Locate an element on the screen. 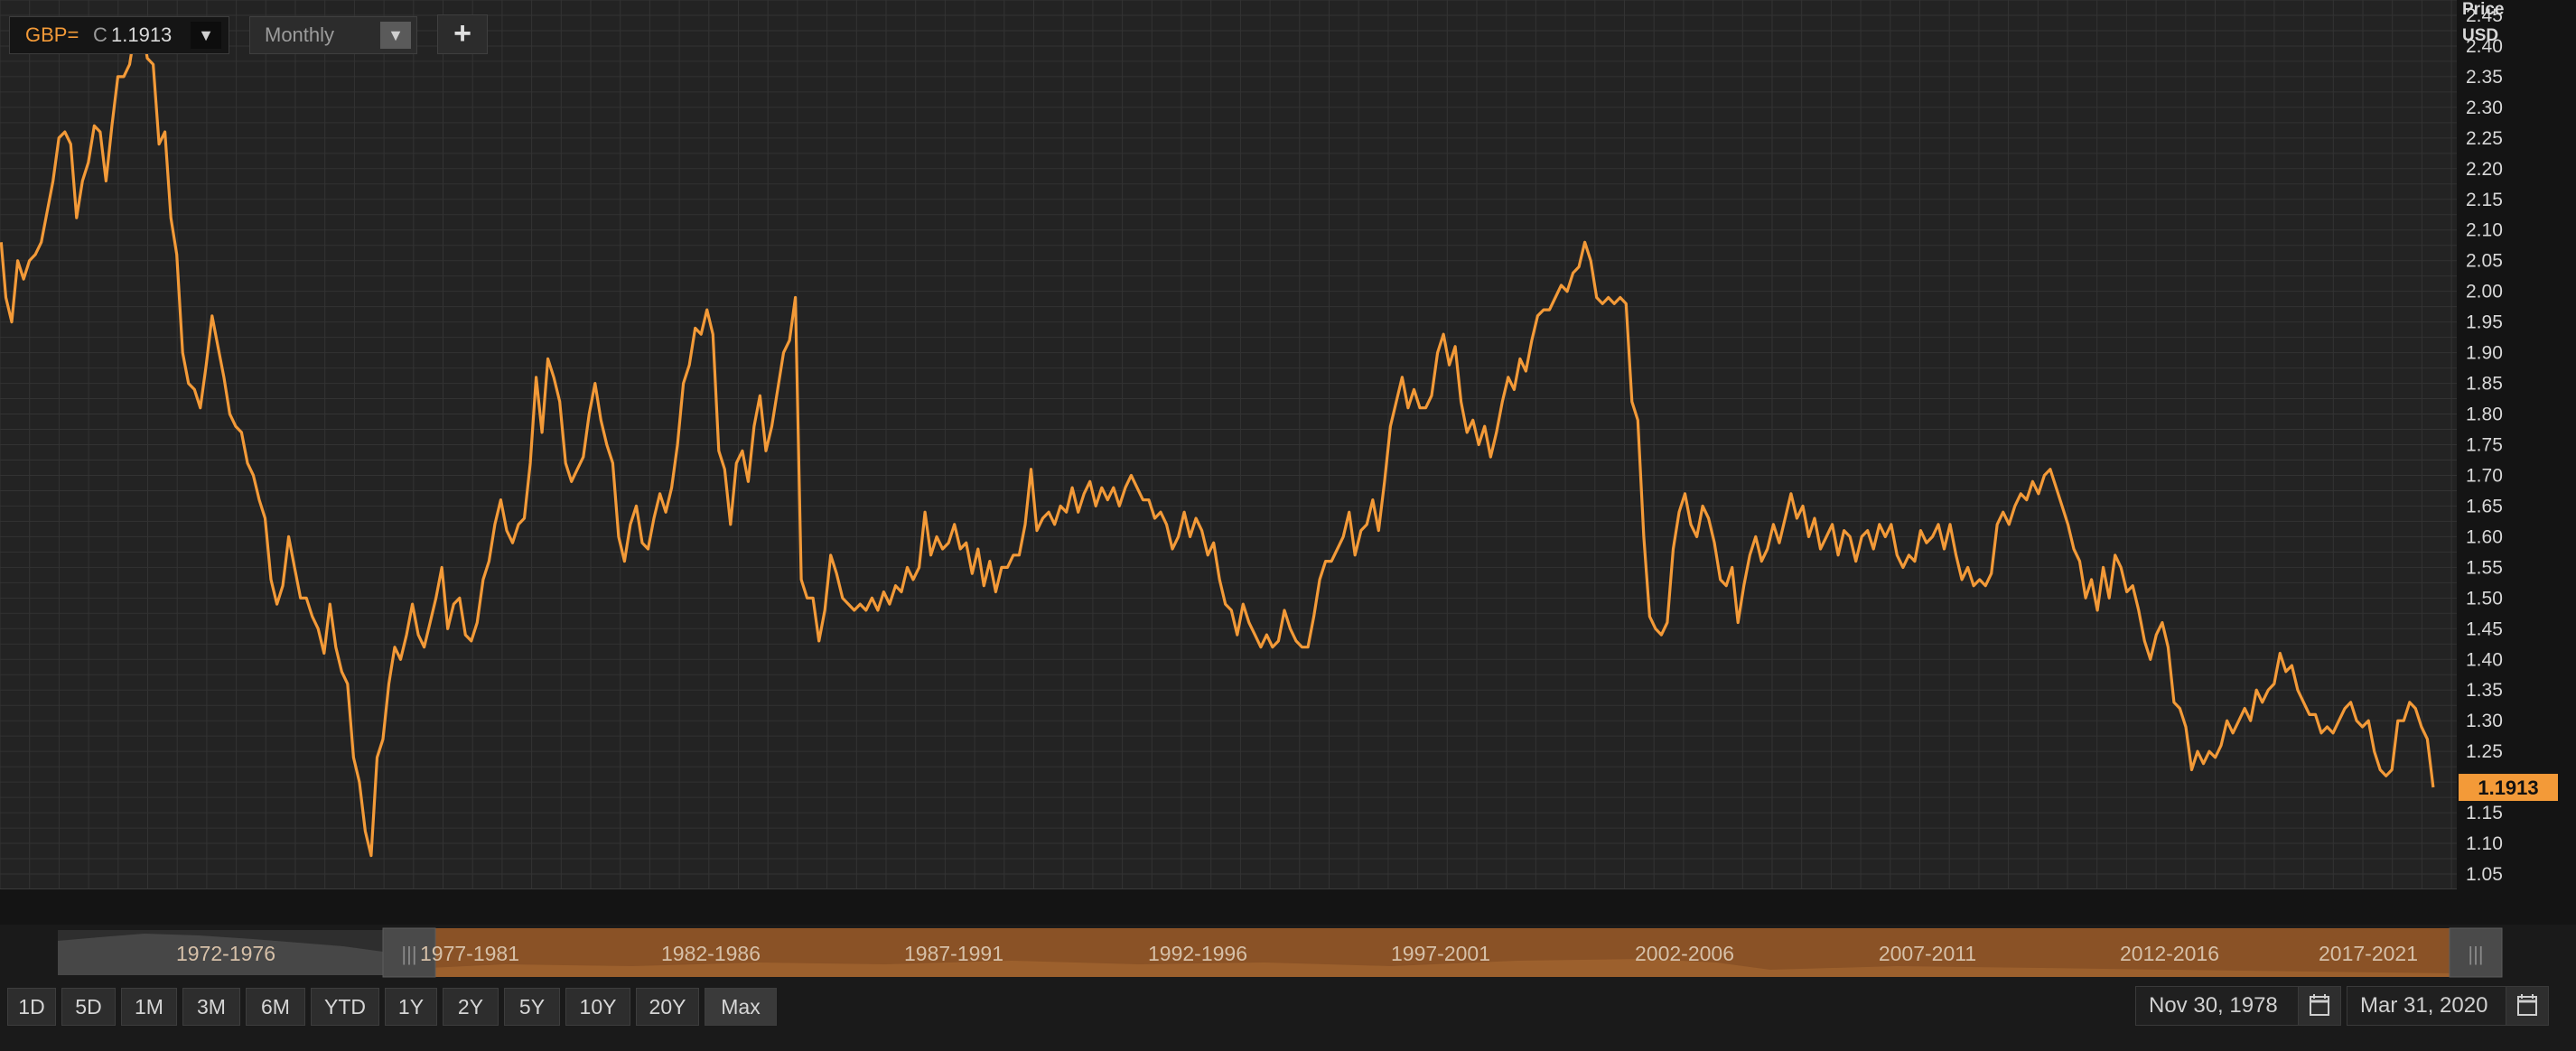 The width and height of the screenshot is (2576, 1051). interval-selector: Monthly ▼ is located at coordinates (333, 35).